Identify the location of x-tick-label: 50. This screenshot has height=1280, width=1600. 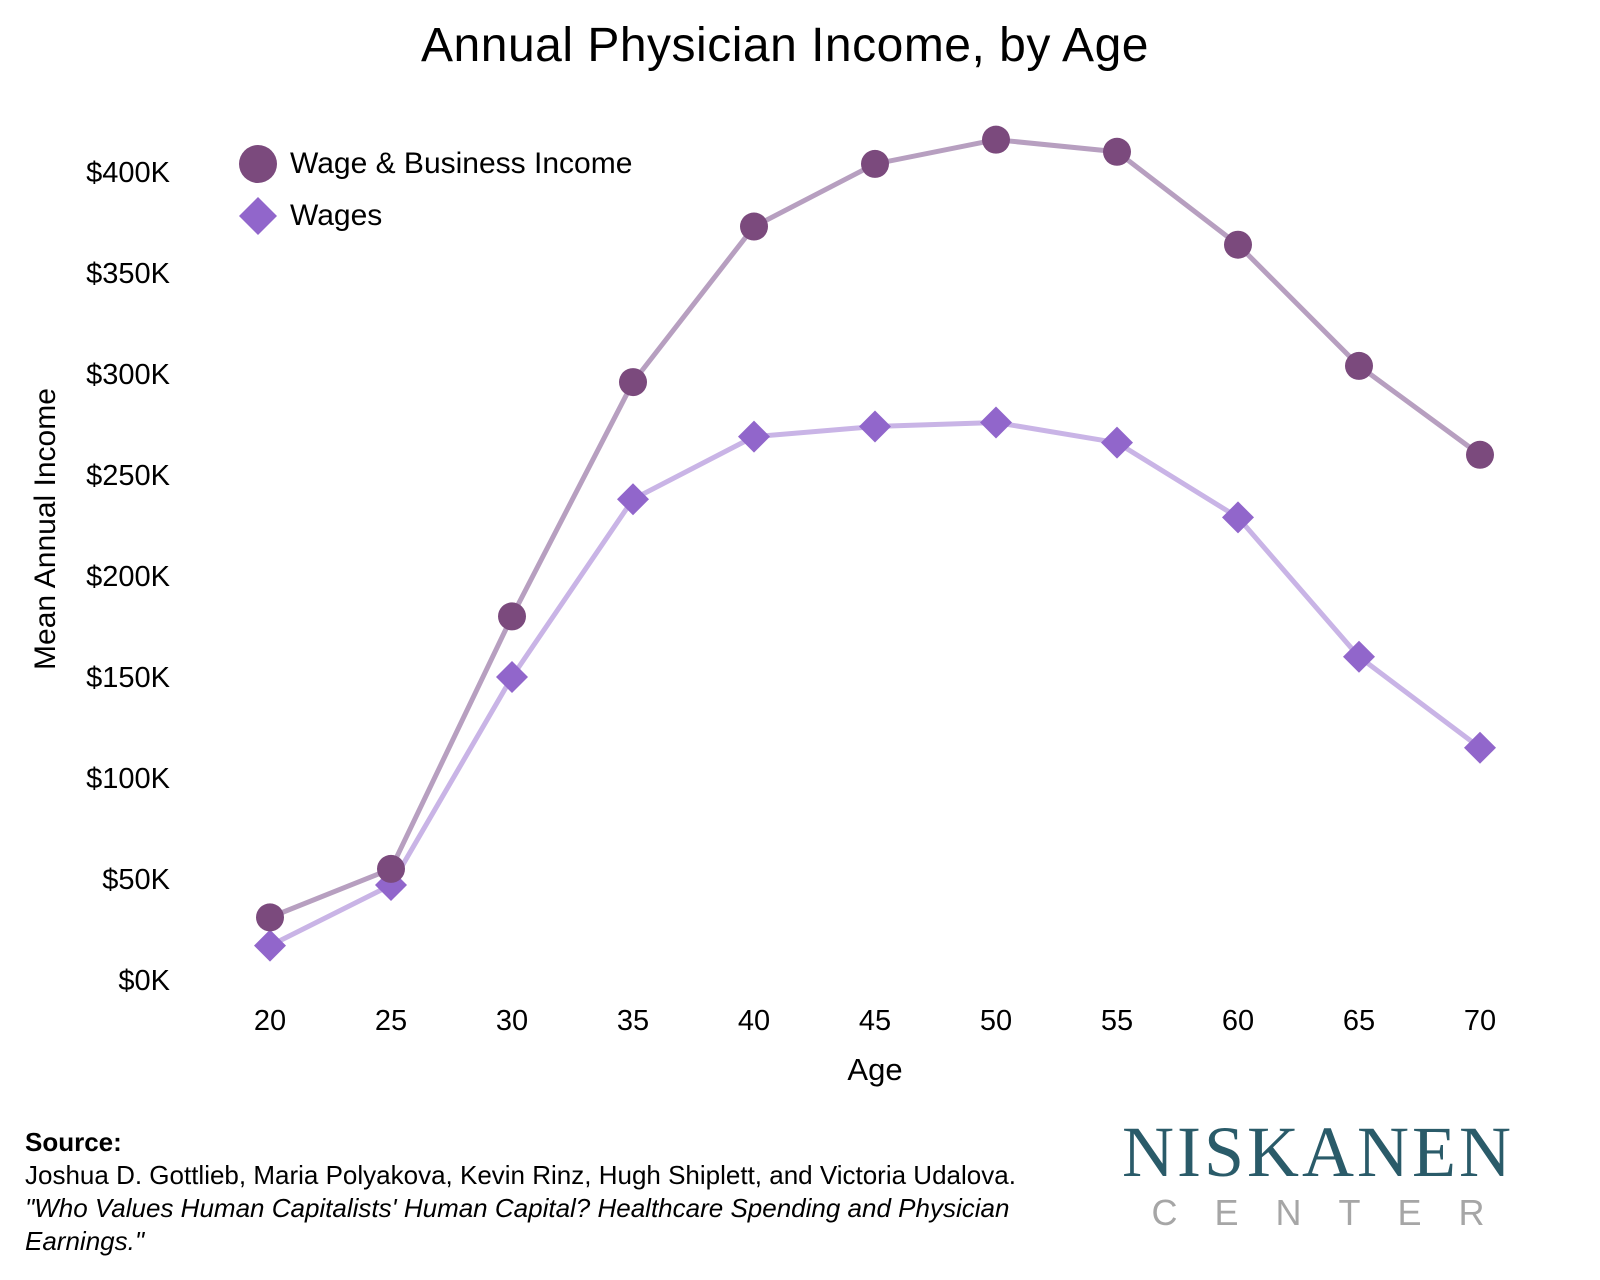
(996, 1021).